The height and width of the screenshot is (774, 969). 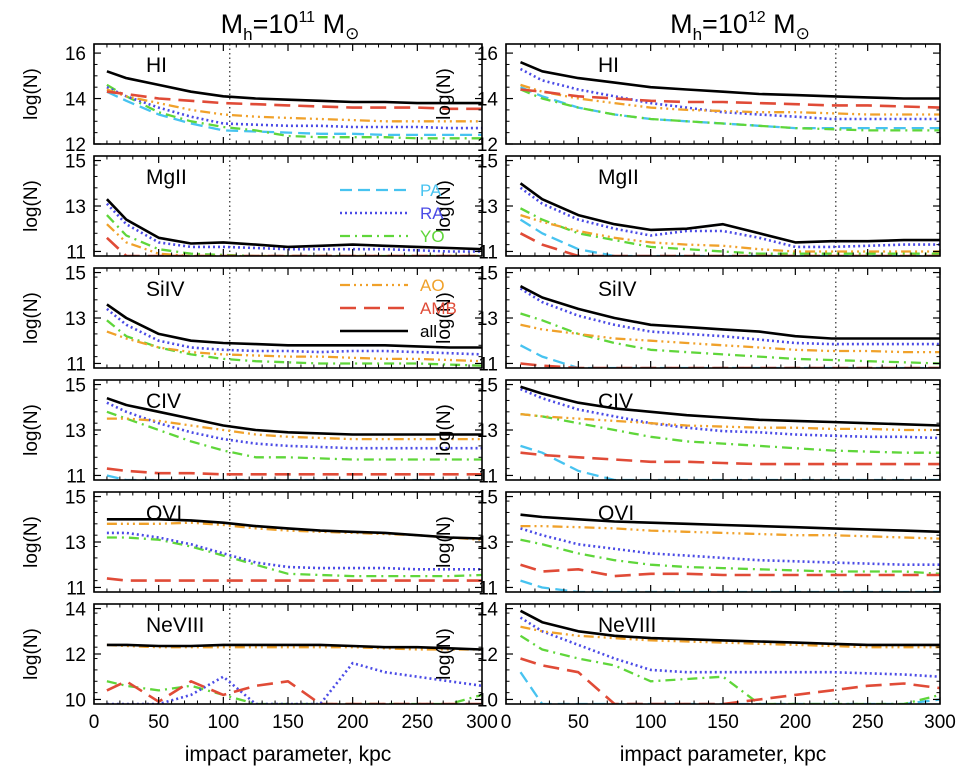 I want to click on panel-civ: 11 13 15 CIV log(N), so click(x=252, y=431).